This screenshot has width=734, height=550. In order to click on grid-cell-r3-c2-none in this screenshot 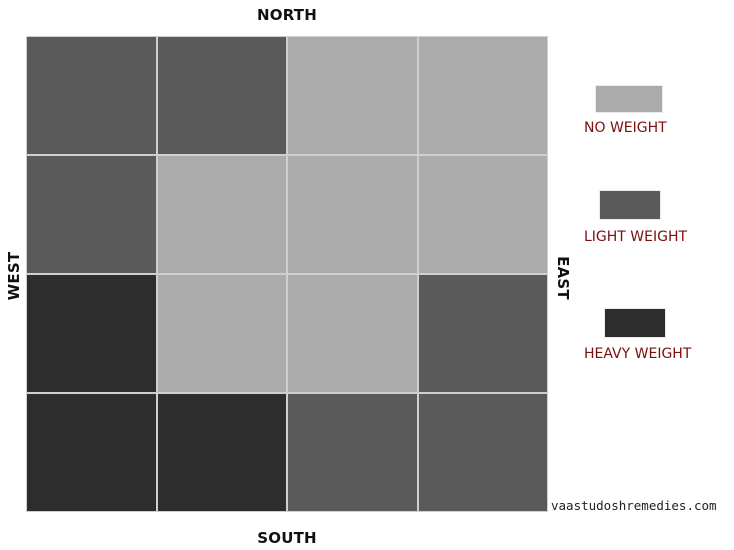, I will do `click(221, 333)`.